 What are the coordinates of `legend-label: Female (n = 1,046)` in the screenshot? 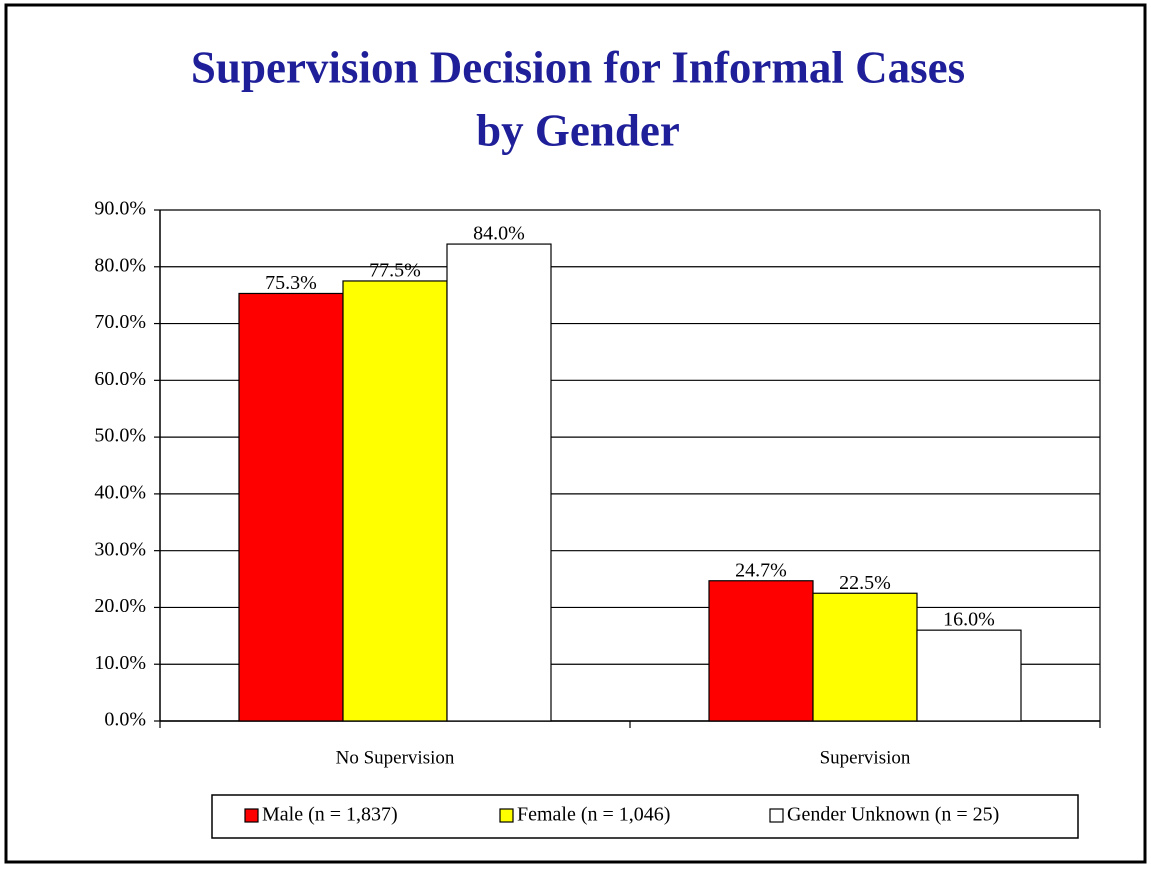 It's located at (593, 815).